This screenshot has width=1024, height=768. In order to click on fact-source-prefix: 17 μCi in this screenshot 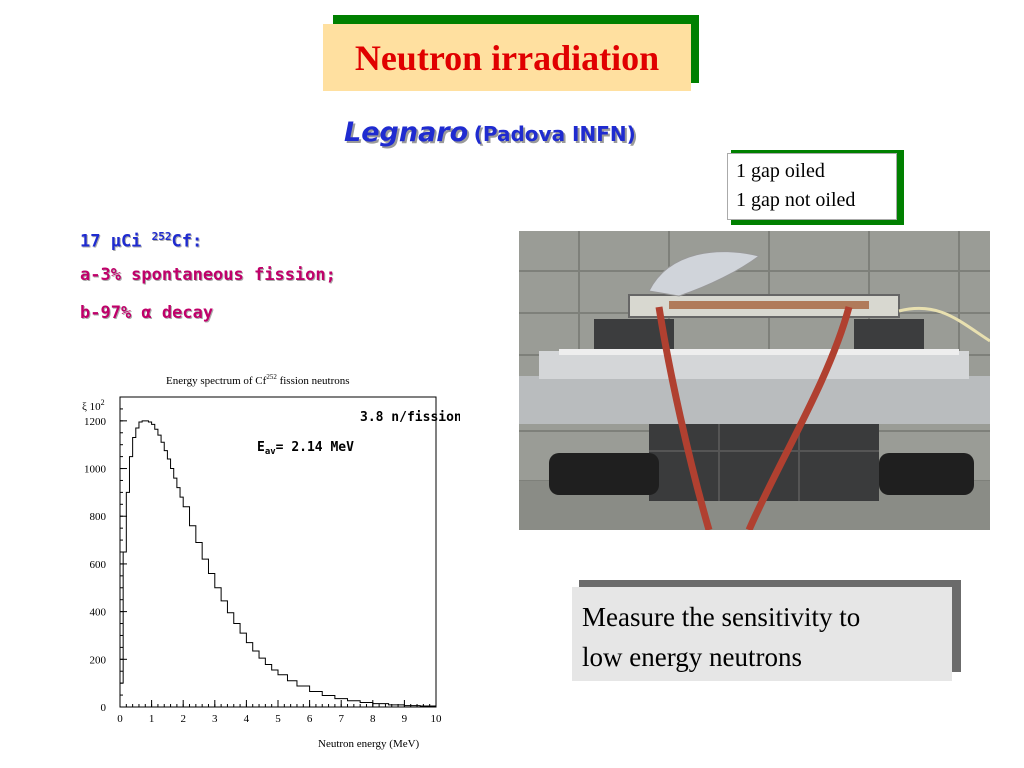, I will do `click(116, 241)`.